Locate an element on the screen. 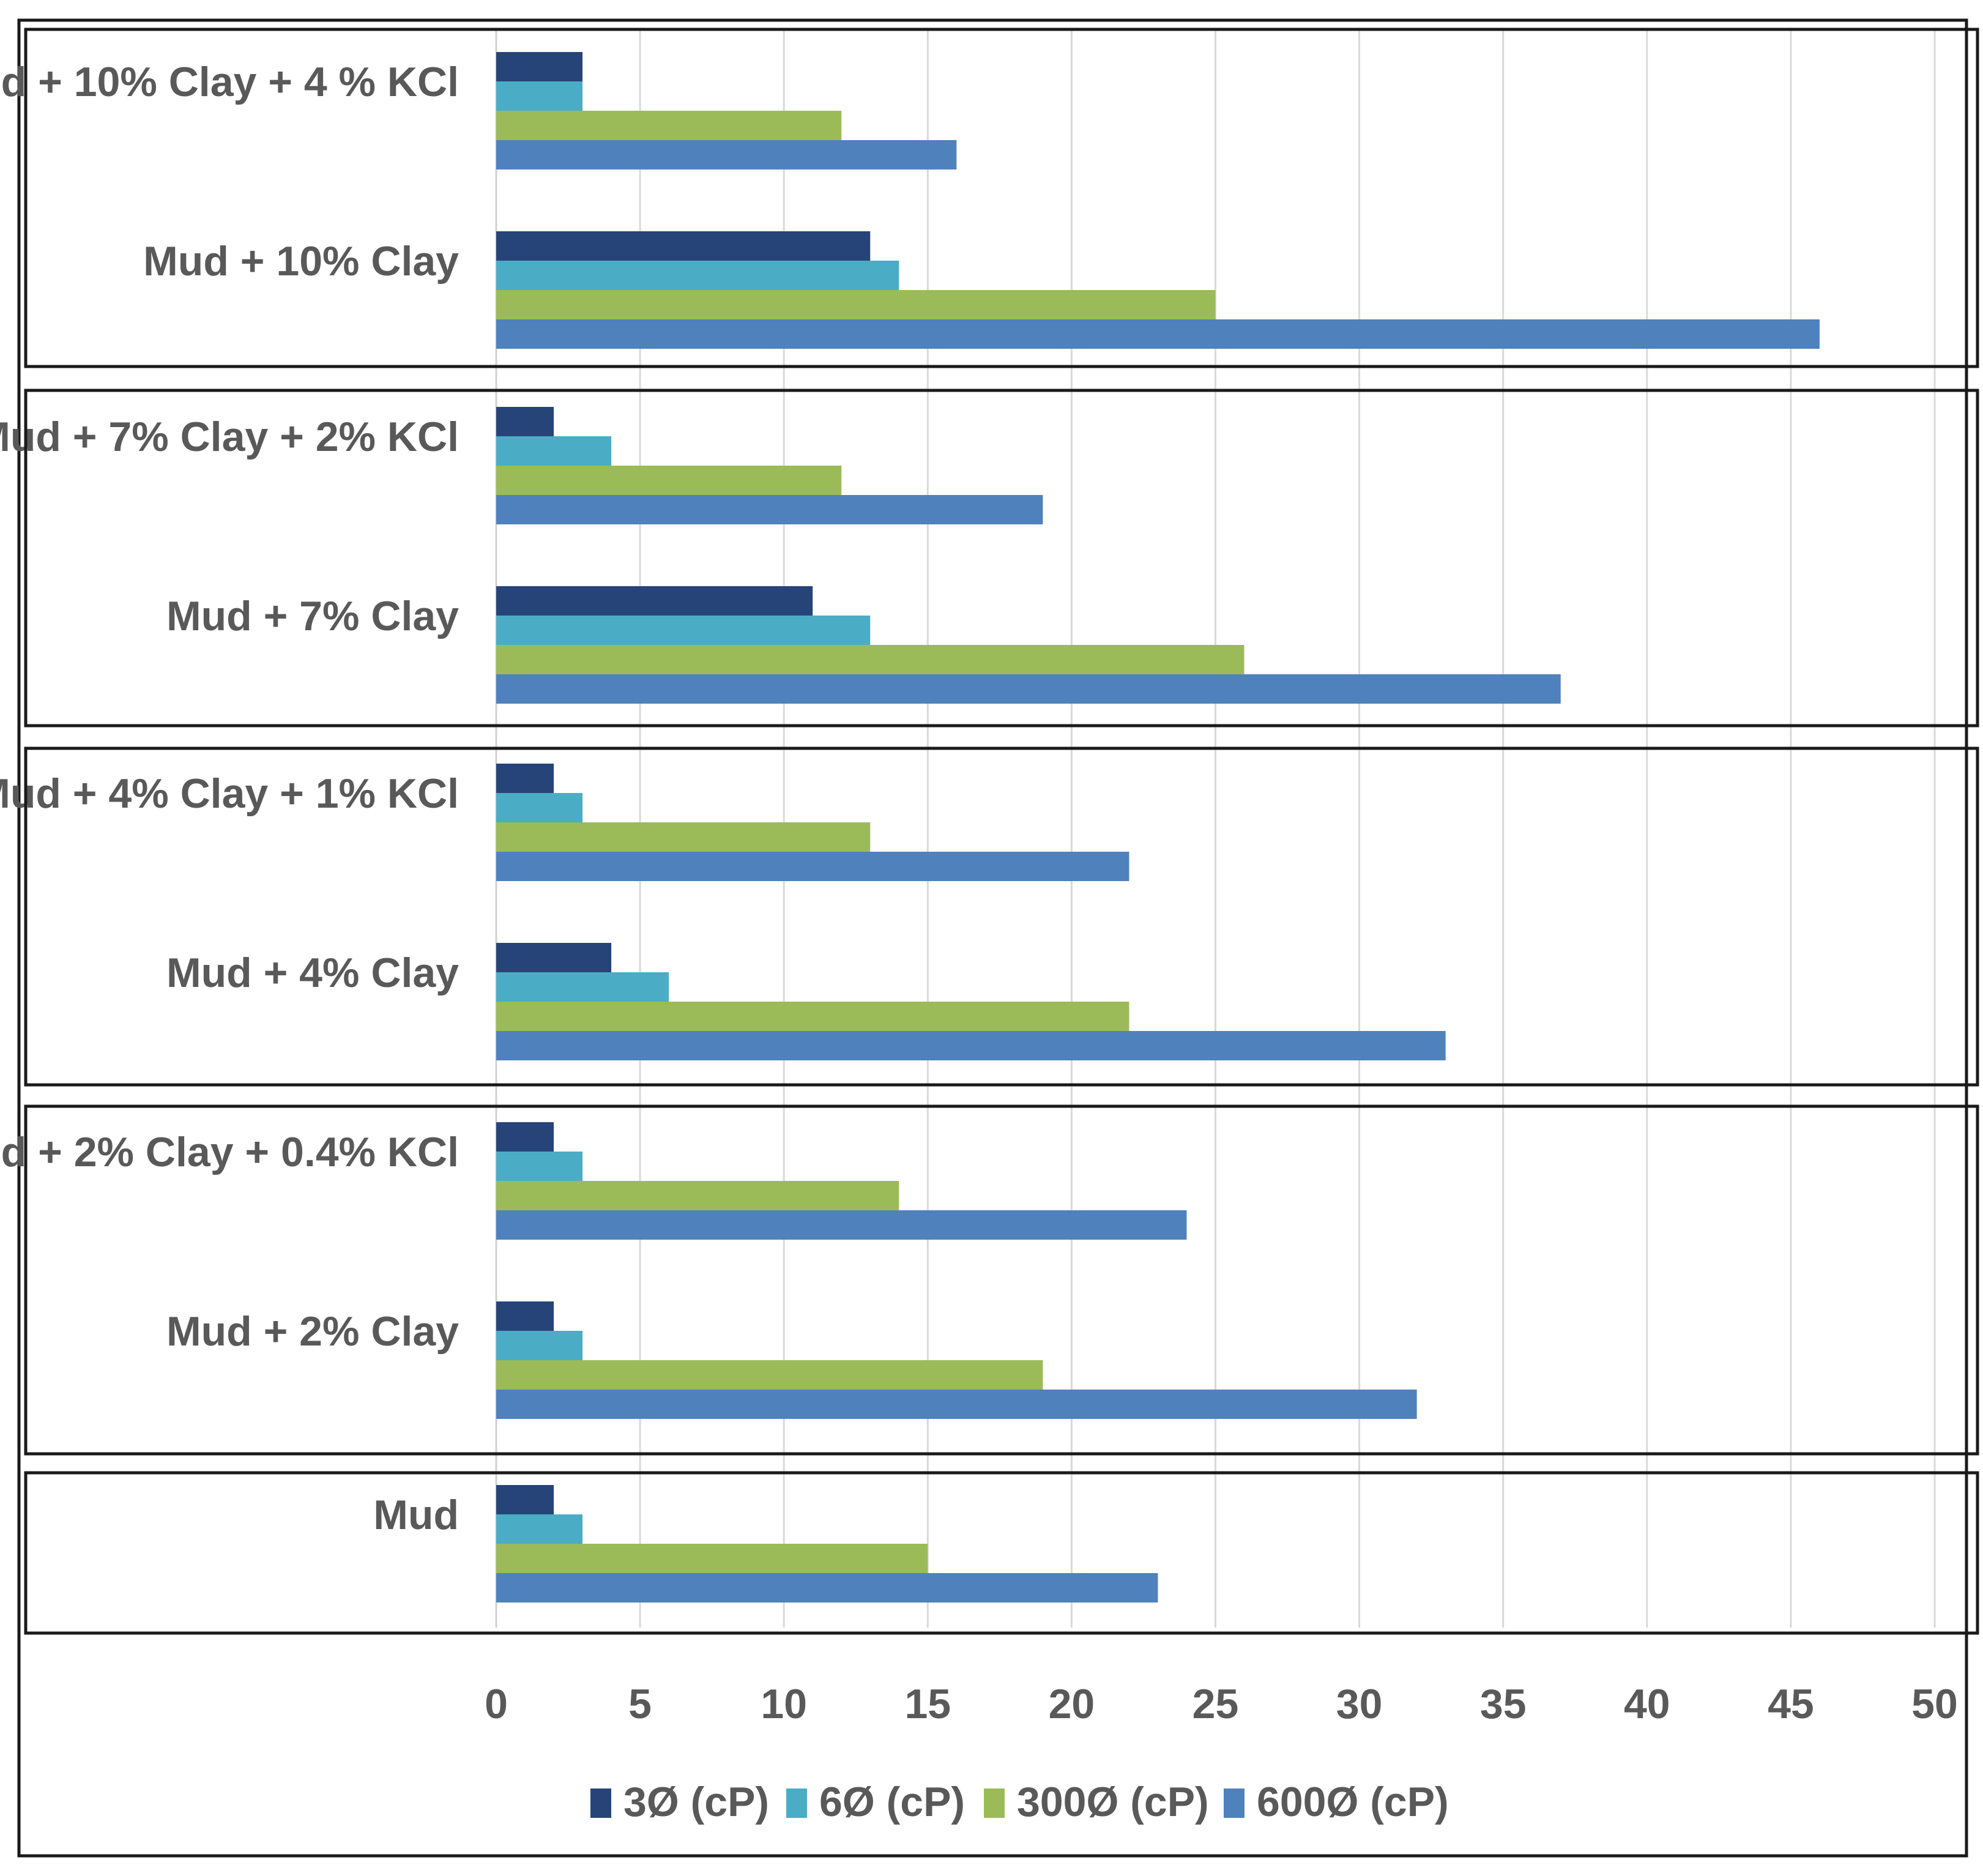 The width and height of the screenshot is (1983, 1876). category-label: Mud + 2% Clay + 0.4% KCl is located at coordinates (229, 1152).